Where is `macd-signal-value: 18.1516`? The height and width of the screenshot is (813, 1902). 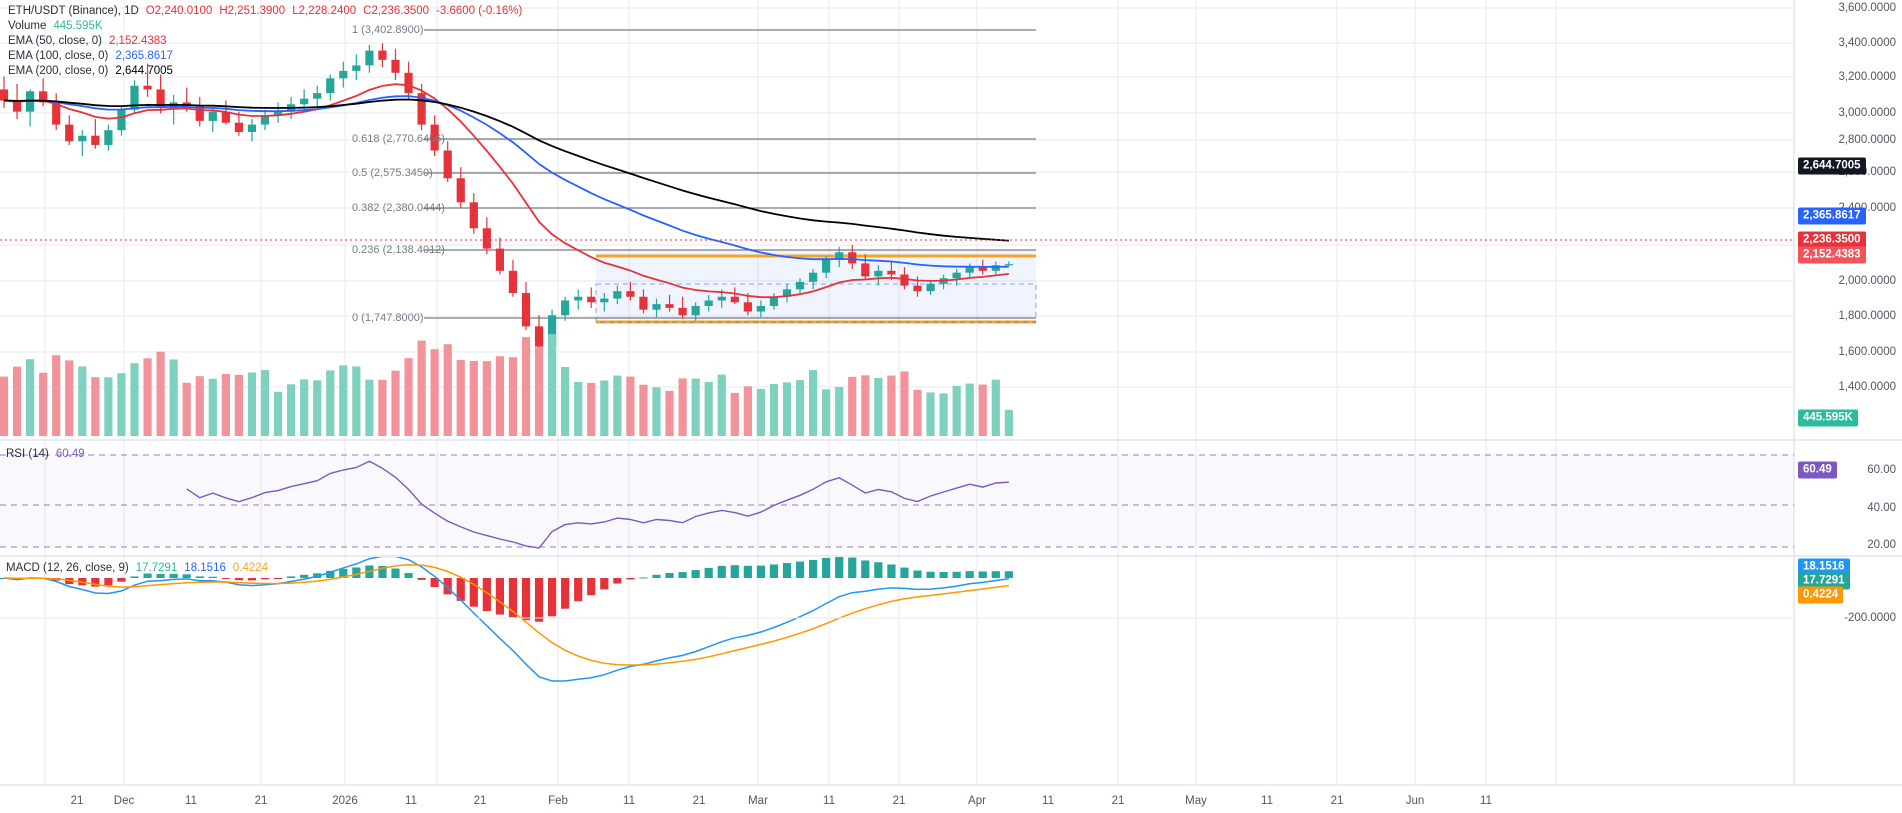
macd-signal-value: 18.1516 is located at coordinates (205, 568).